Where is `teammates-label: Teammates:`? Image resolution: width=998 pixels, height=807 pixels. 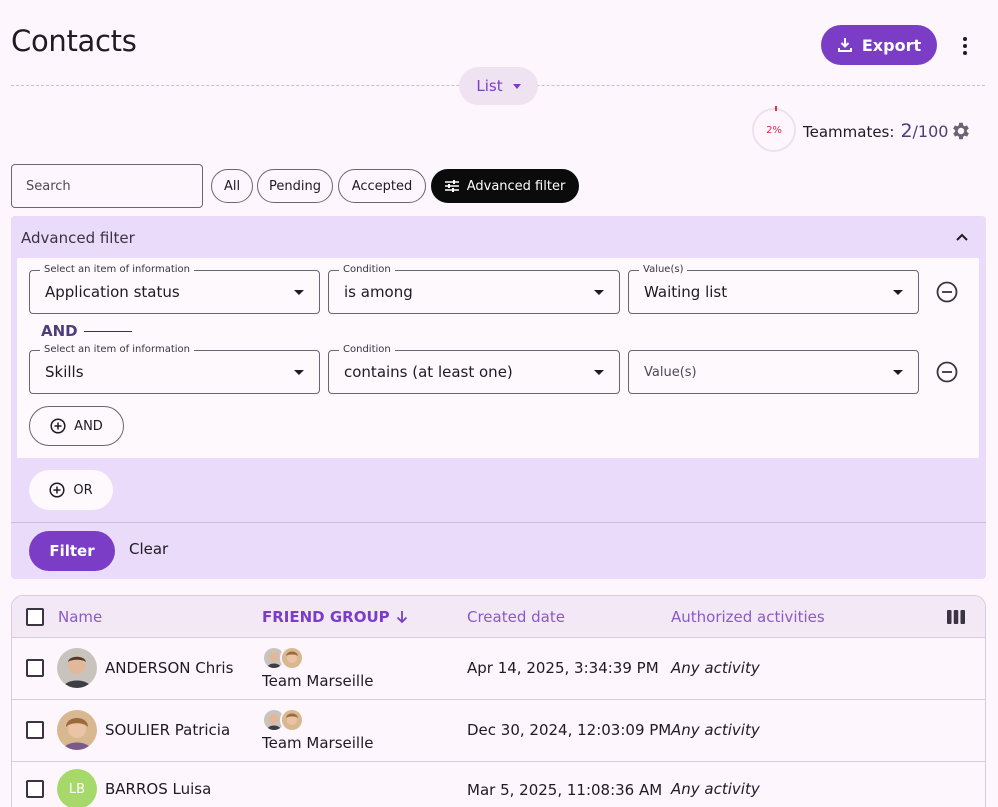 teammates-label: Teammates: is located at coordinates (849, 132).